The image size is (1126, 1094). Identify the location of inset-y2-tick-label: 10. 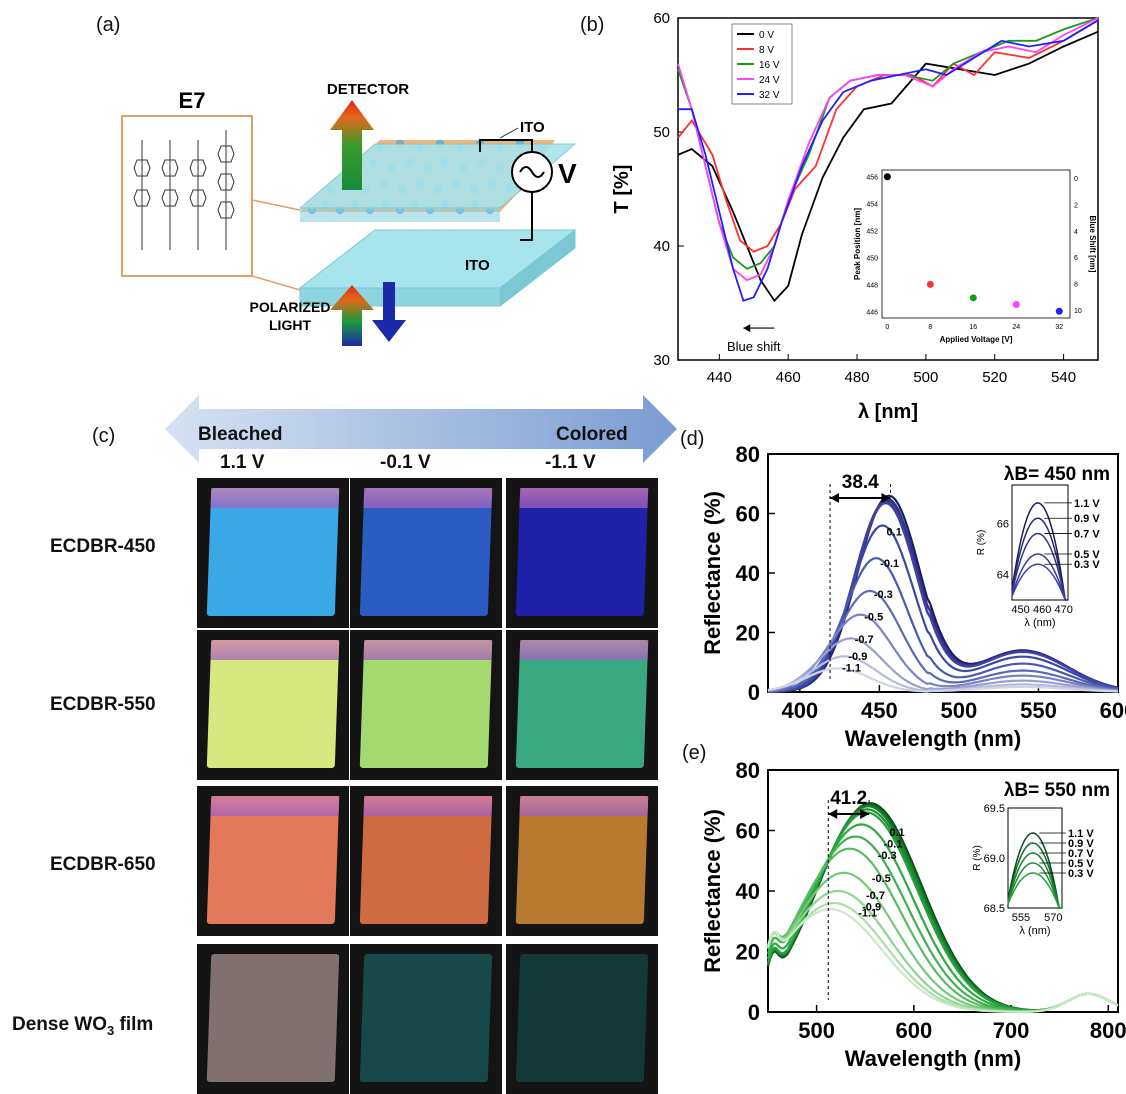
(1078, 311).